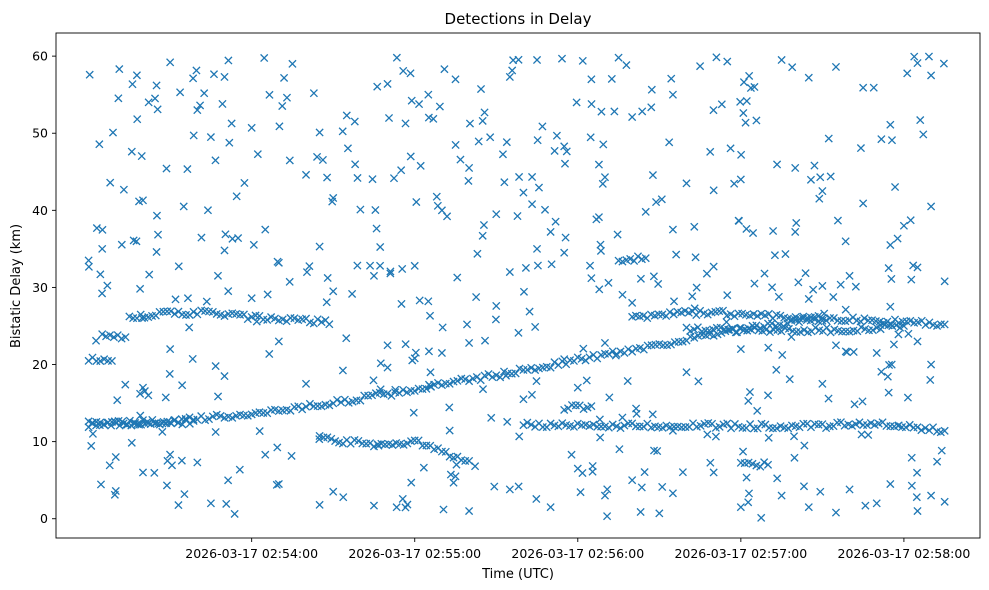 The width and height of the screenshot is (989, 590). What do you see at coordinates (40, 133) in the screenshot?
I see `y-tick-label: 50` at bounding box center [40, 133].